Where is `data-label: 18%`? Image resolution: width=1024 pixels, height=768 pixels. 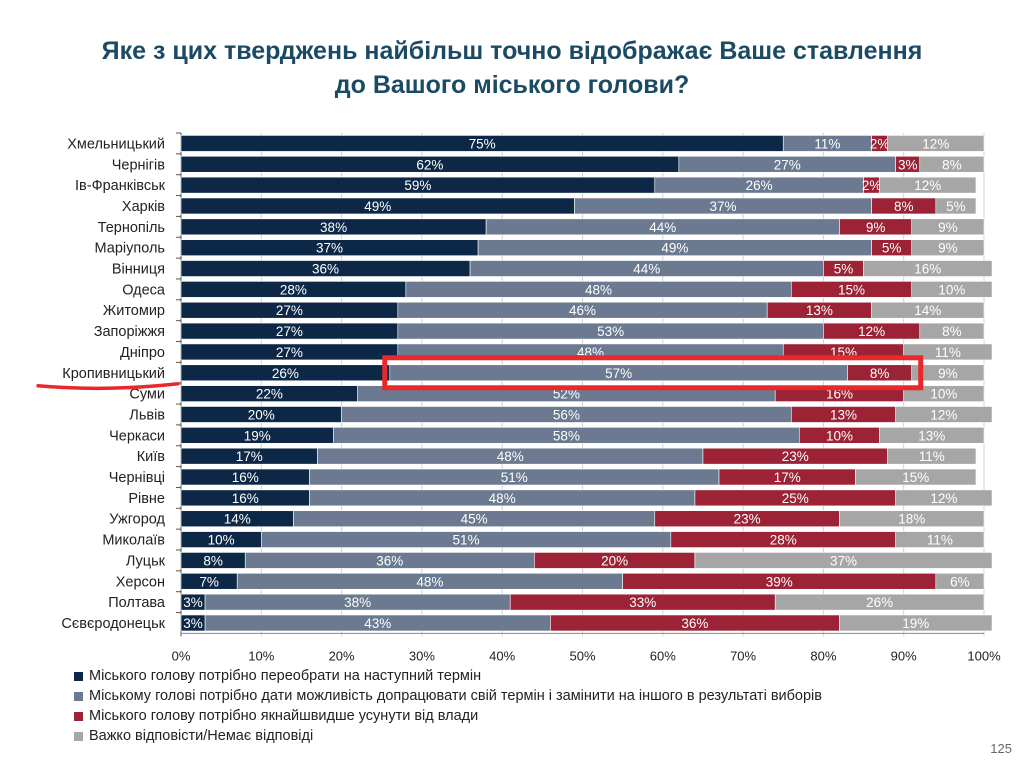 data-label: 18% is located at coordinates (911, 519).